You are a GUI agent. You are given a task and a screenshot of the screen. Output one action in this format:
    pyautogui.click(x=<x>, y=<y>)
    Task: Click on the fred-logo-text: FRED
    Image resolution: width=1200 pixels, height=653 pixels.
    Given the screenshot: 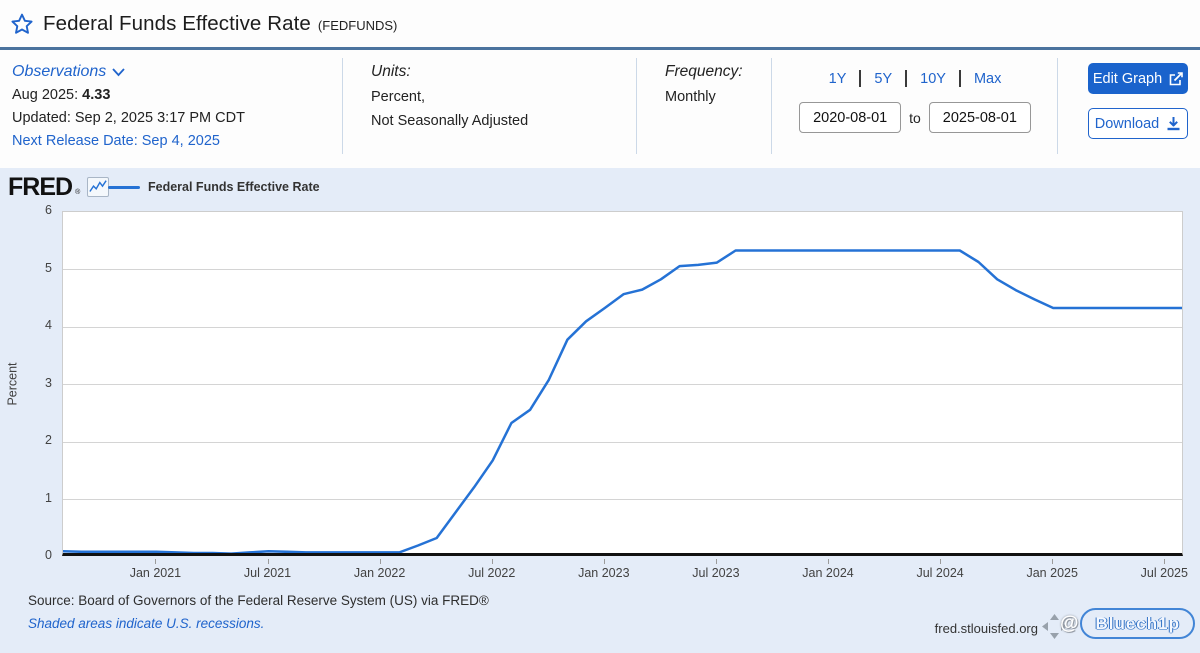 What is the action you would take?
    pyautogui.click(x=40, y=187)
    